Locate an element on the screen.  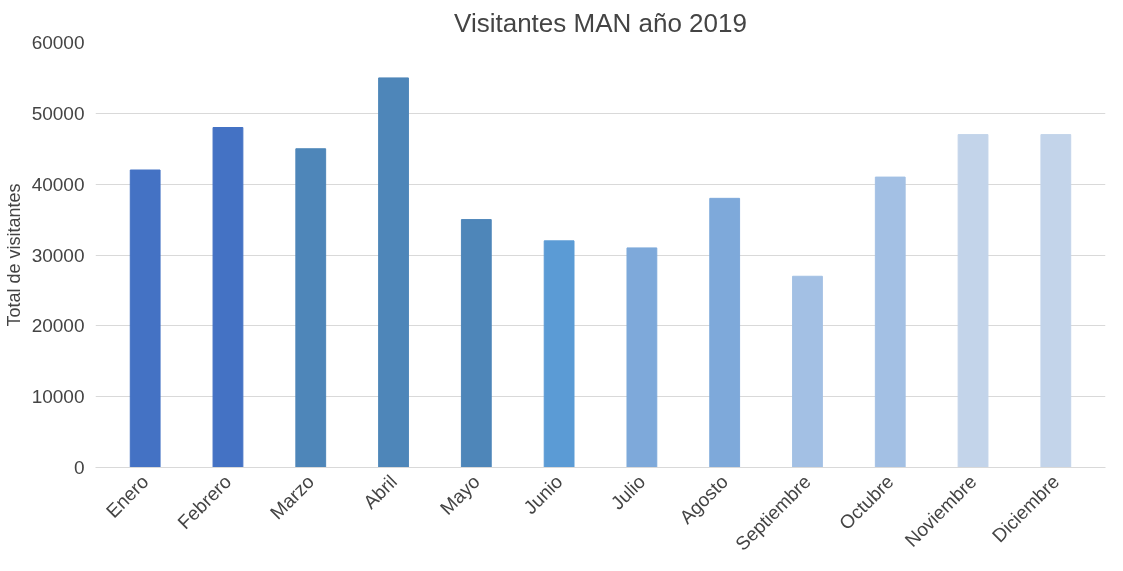
y-axis-title: Total de visitantes is located at coordinates (13, 255).